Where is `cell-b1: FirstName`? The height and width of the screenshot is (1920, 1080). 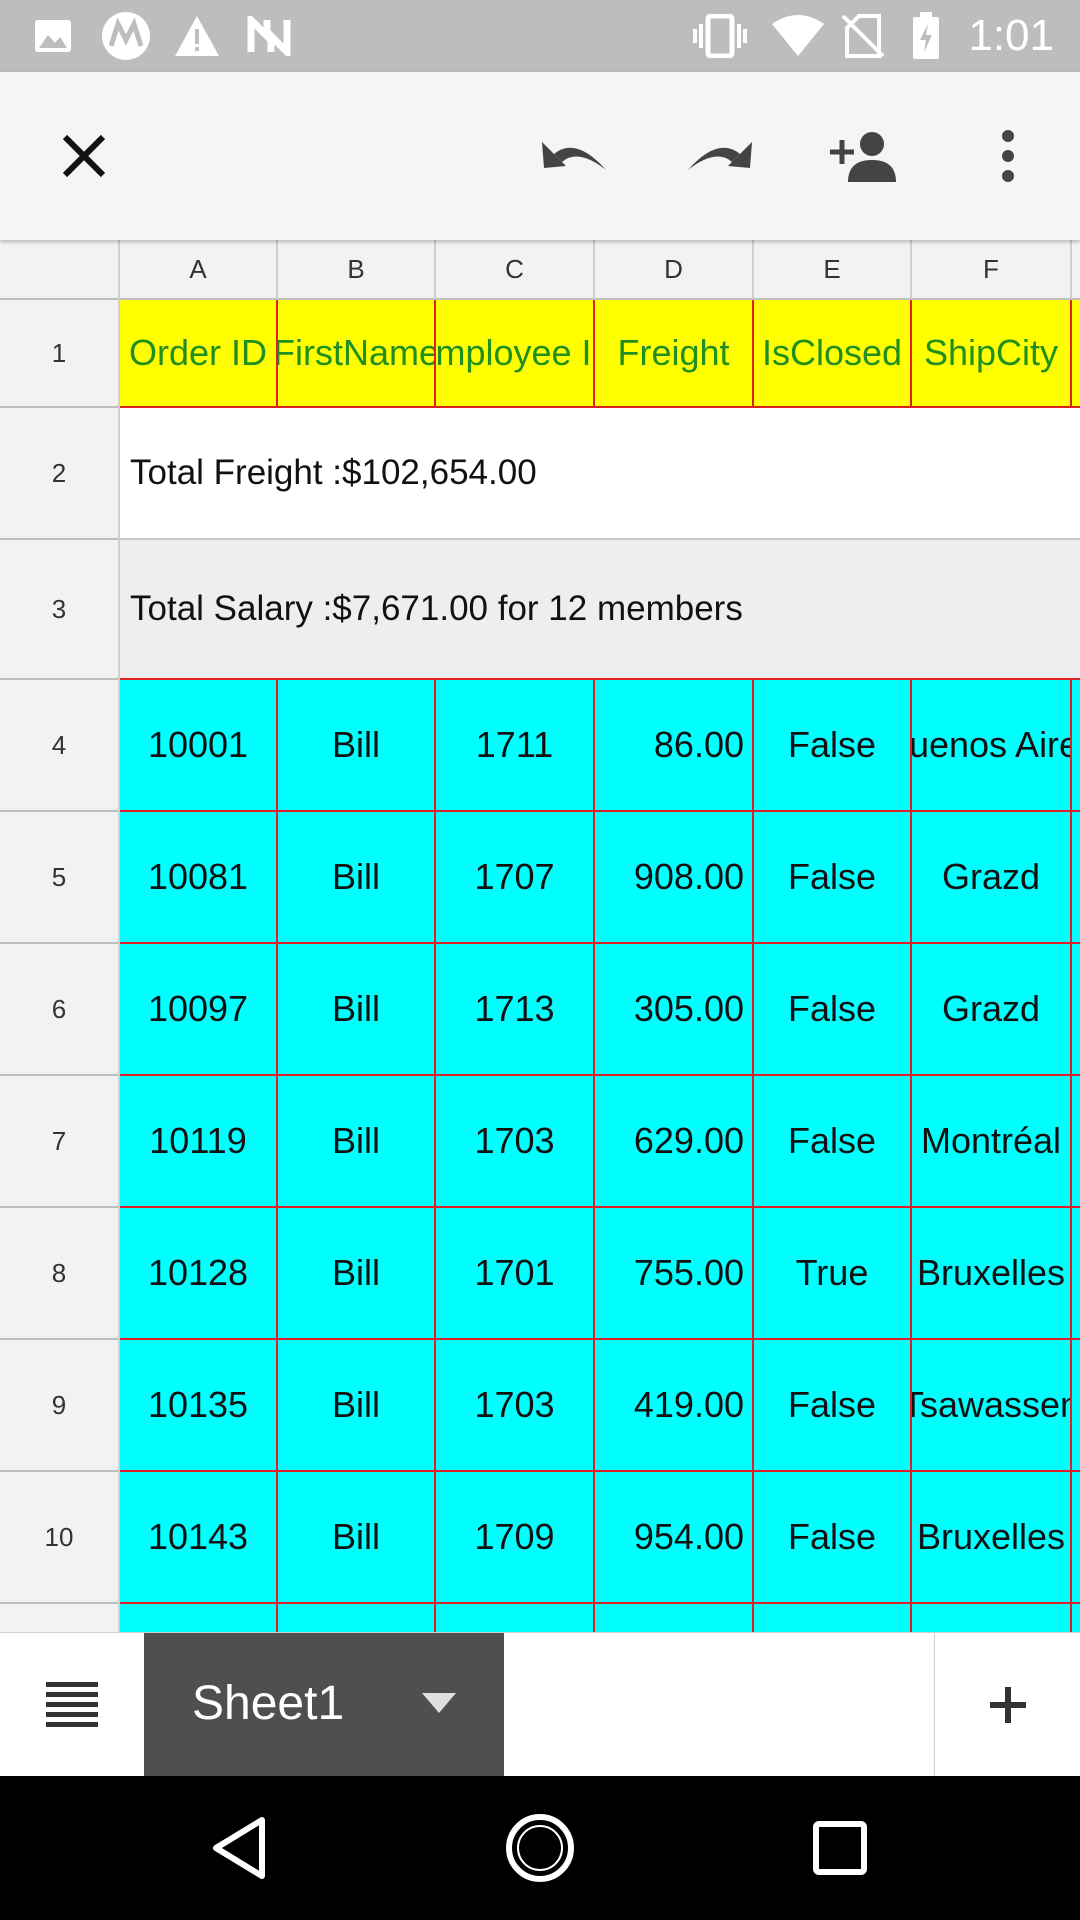
cell-b1: FirstName is located at coordinates (357, 354).